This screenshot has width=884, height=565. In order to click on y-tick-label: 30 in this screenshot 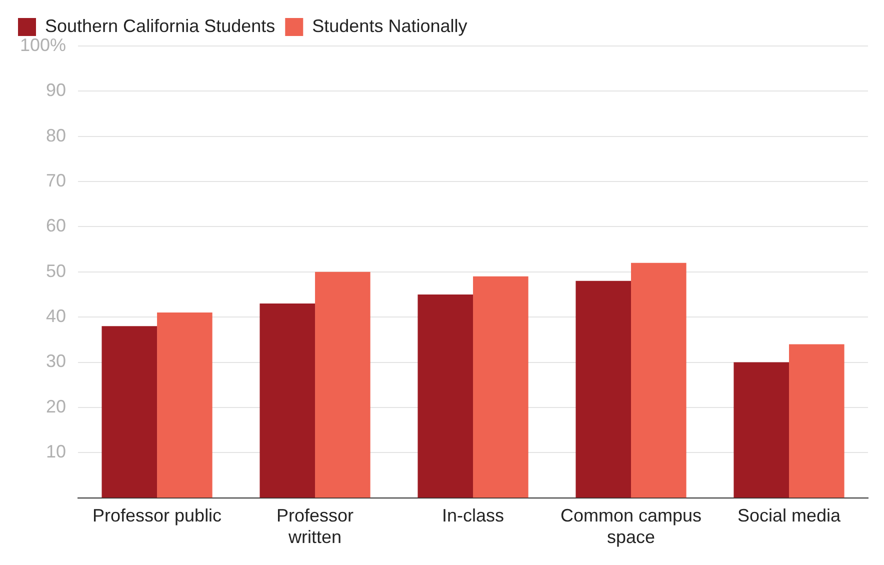, I will do `click(56, 361)`.